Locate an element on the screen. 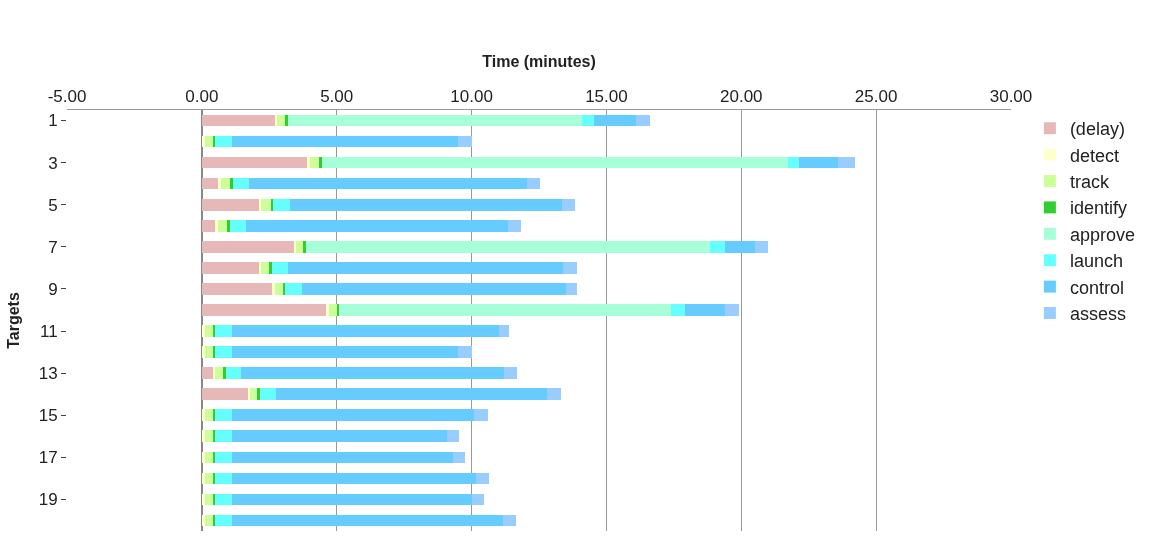 This screenshot has width=1161, height=556. y-tick-label: 7 is located at coordinates (53, 247).